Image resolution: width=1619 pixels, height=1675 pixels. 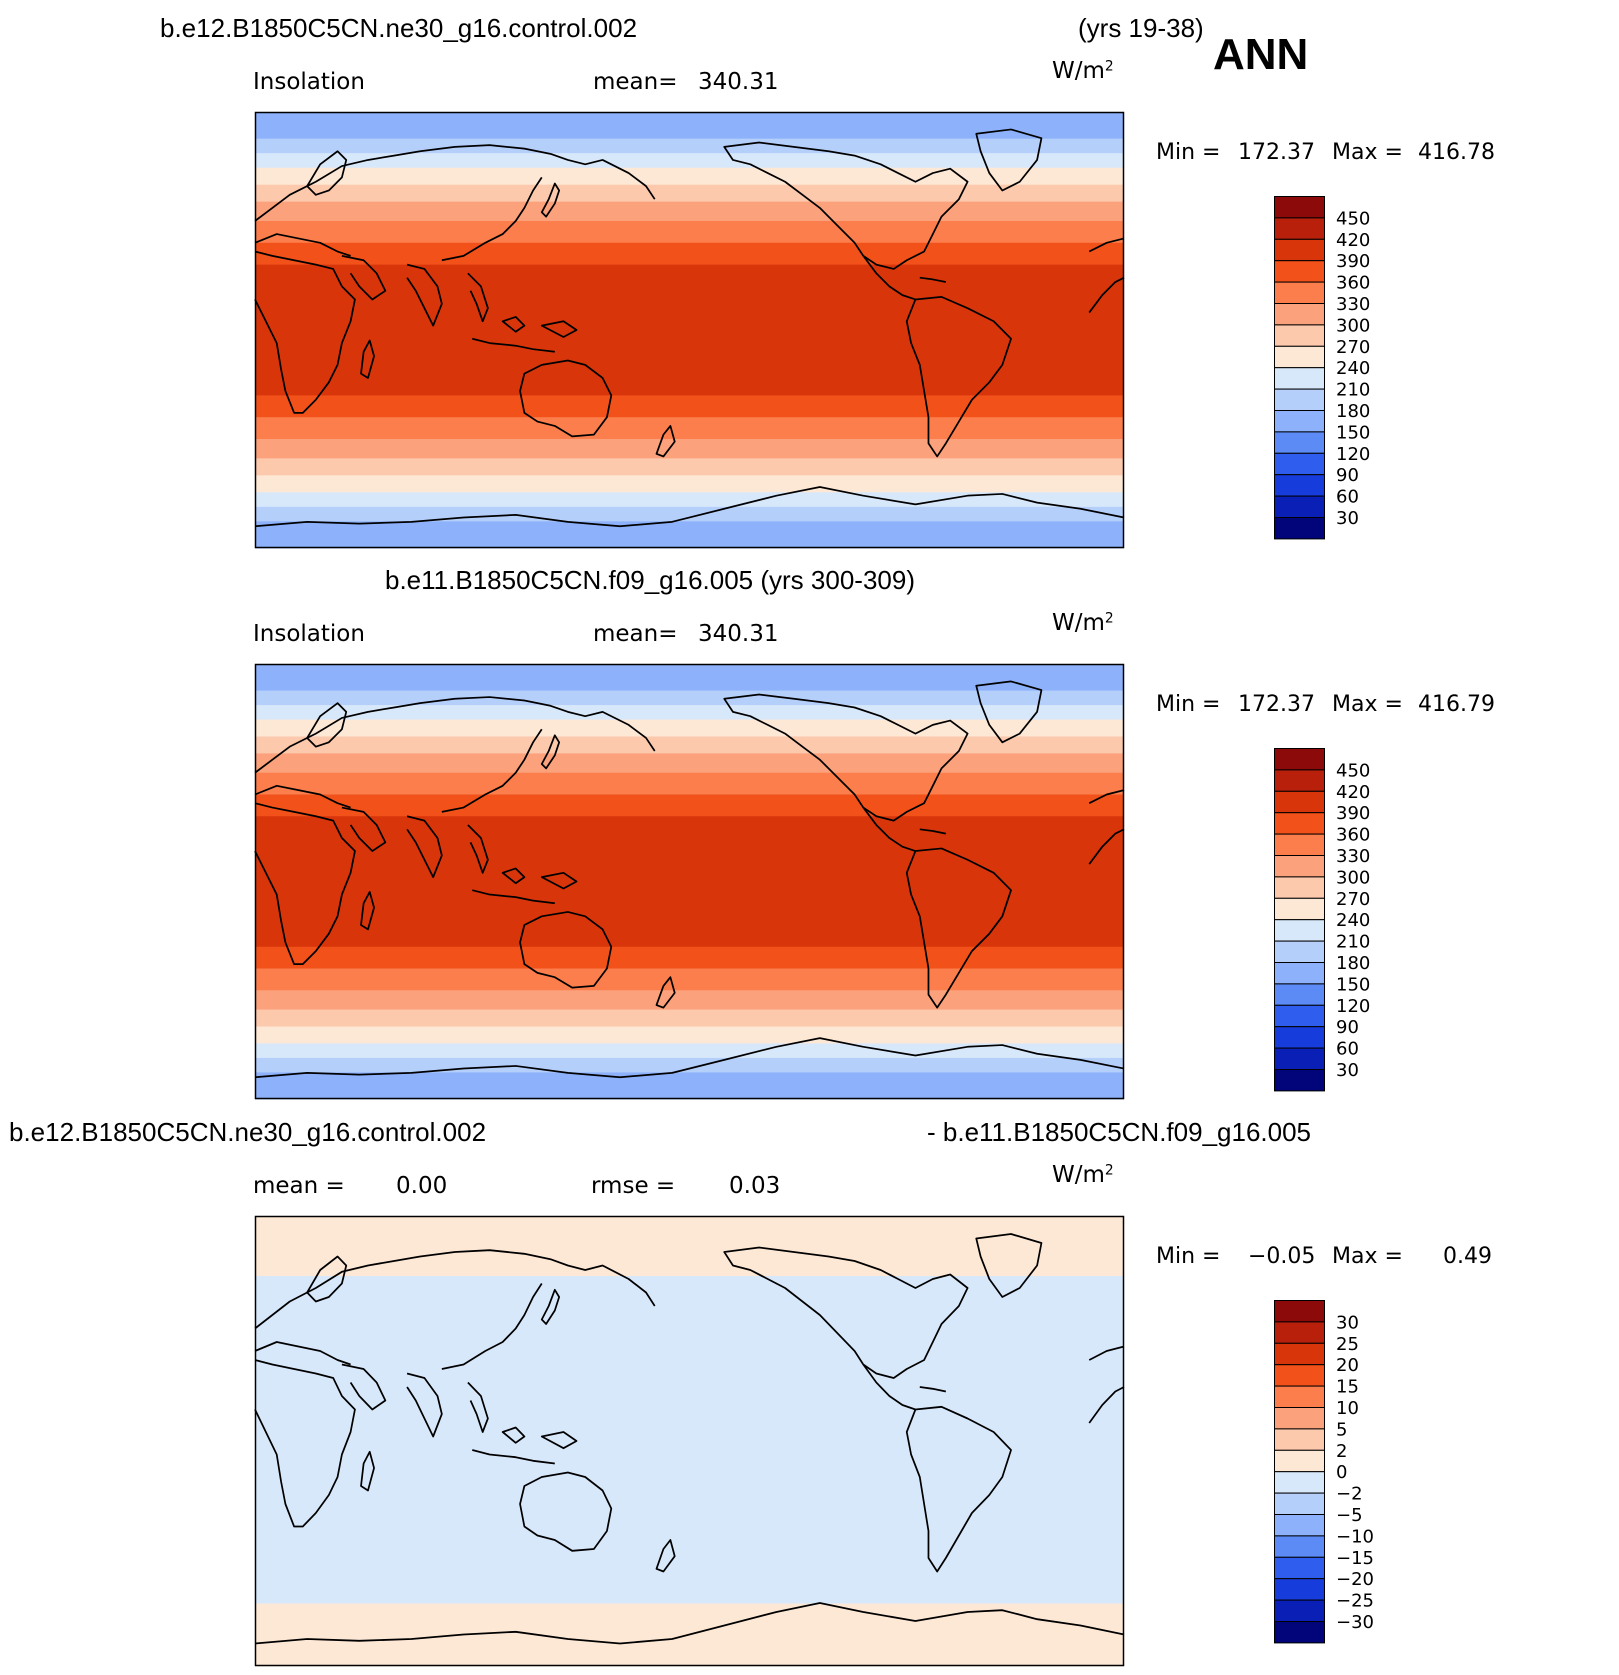 What do you see at coordinates (1109, 66) in the screenshot?
I see `panel1-units-exp: 2` at bounding box center [1109, 66].